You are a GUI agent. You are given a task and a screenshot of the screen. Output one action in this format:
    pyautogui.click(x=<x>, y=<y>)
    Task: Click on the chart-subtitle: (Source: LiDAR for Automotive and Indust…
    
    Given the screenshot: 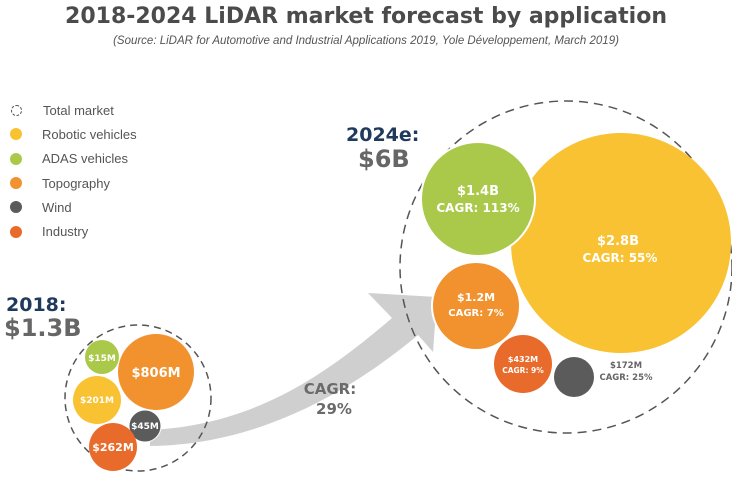 What is the action you would take?
    pyautogui.click(x=366, y=41)
    